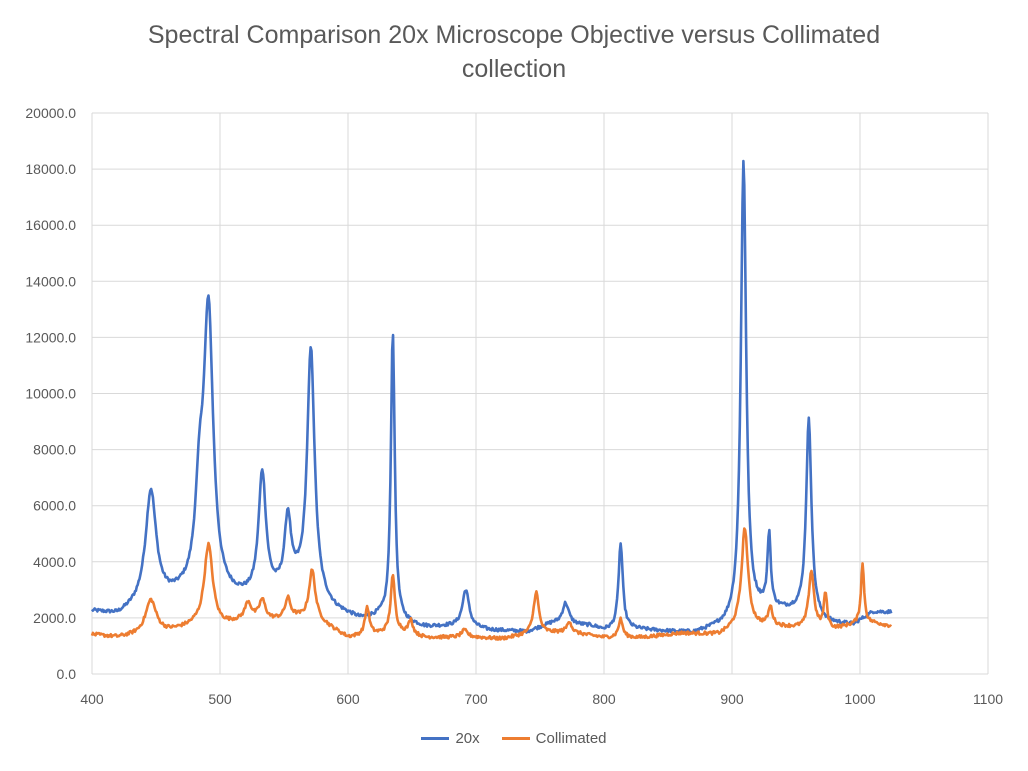  Describe the element at coordinates (92, 699) in the screenshot. I see `x-tick-label: 400` at that location.